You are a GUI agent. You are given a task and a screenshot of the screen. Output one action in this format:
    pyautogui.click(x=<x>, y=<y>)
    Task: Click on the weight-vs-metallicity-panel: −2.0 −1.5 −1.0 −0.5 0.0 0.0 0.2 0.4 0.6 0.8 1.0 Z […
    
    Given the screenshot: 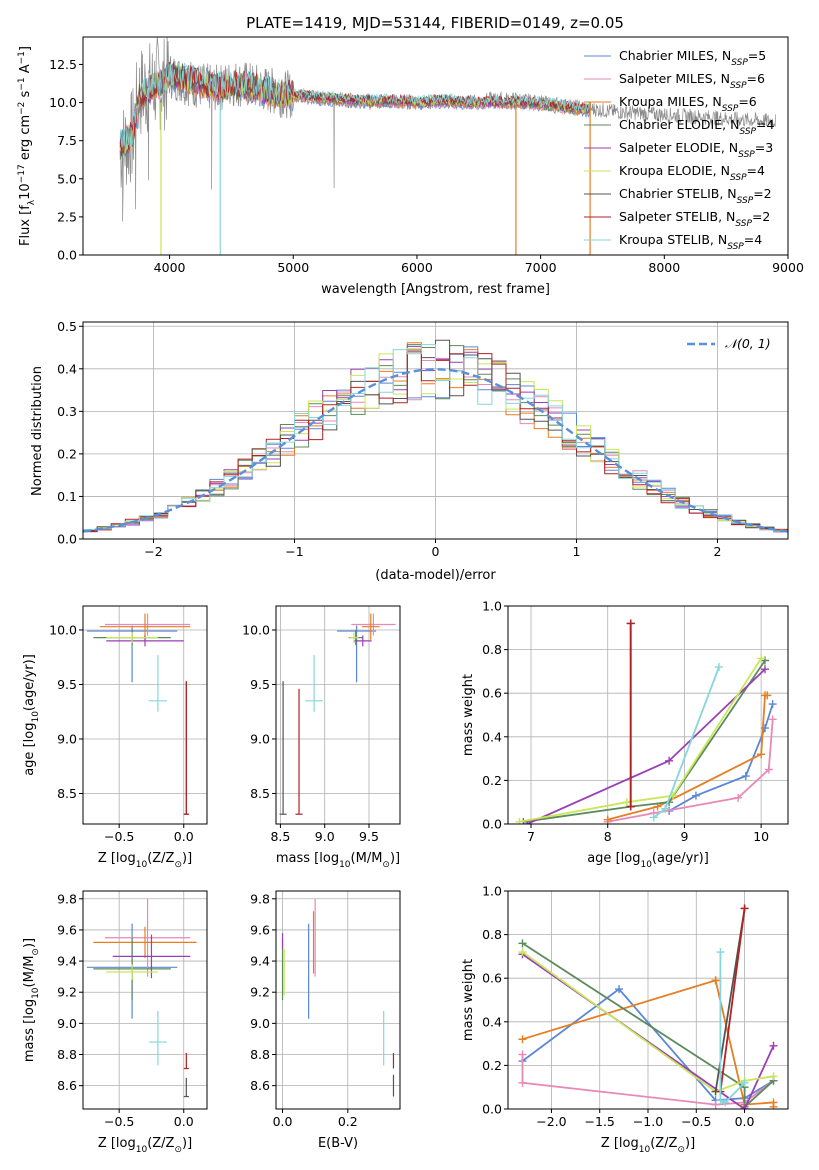 What is the action you would take?
    pyautogui.click(x=625, y=1019)
    